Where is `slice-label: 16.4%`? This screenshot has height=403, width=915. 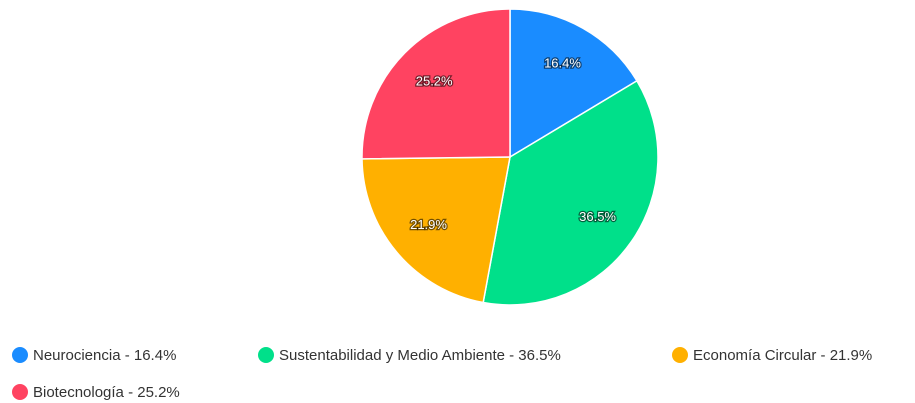 slice-label: 16.4% is located at coordinates (562, 63).